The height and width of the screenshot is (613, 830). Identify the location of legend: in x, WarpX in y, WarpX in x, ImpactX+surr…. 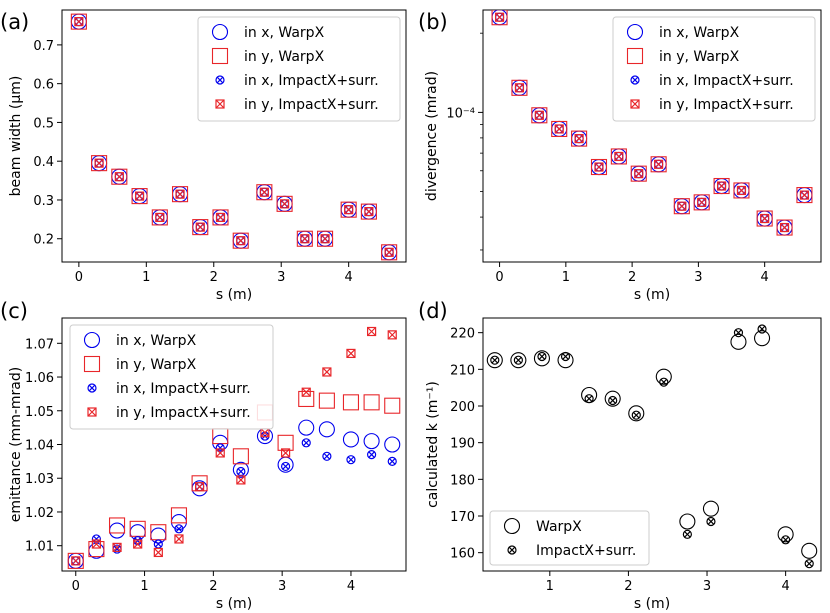
(299, 69).